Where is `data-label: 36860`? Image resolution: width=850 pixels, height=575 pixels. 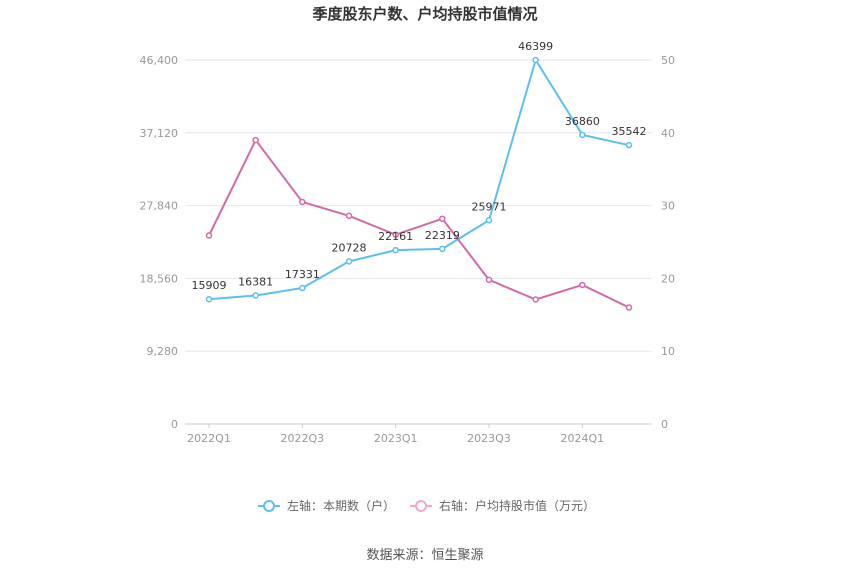 data-label: 36860 is located at coordinates (582, 121).